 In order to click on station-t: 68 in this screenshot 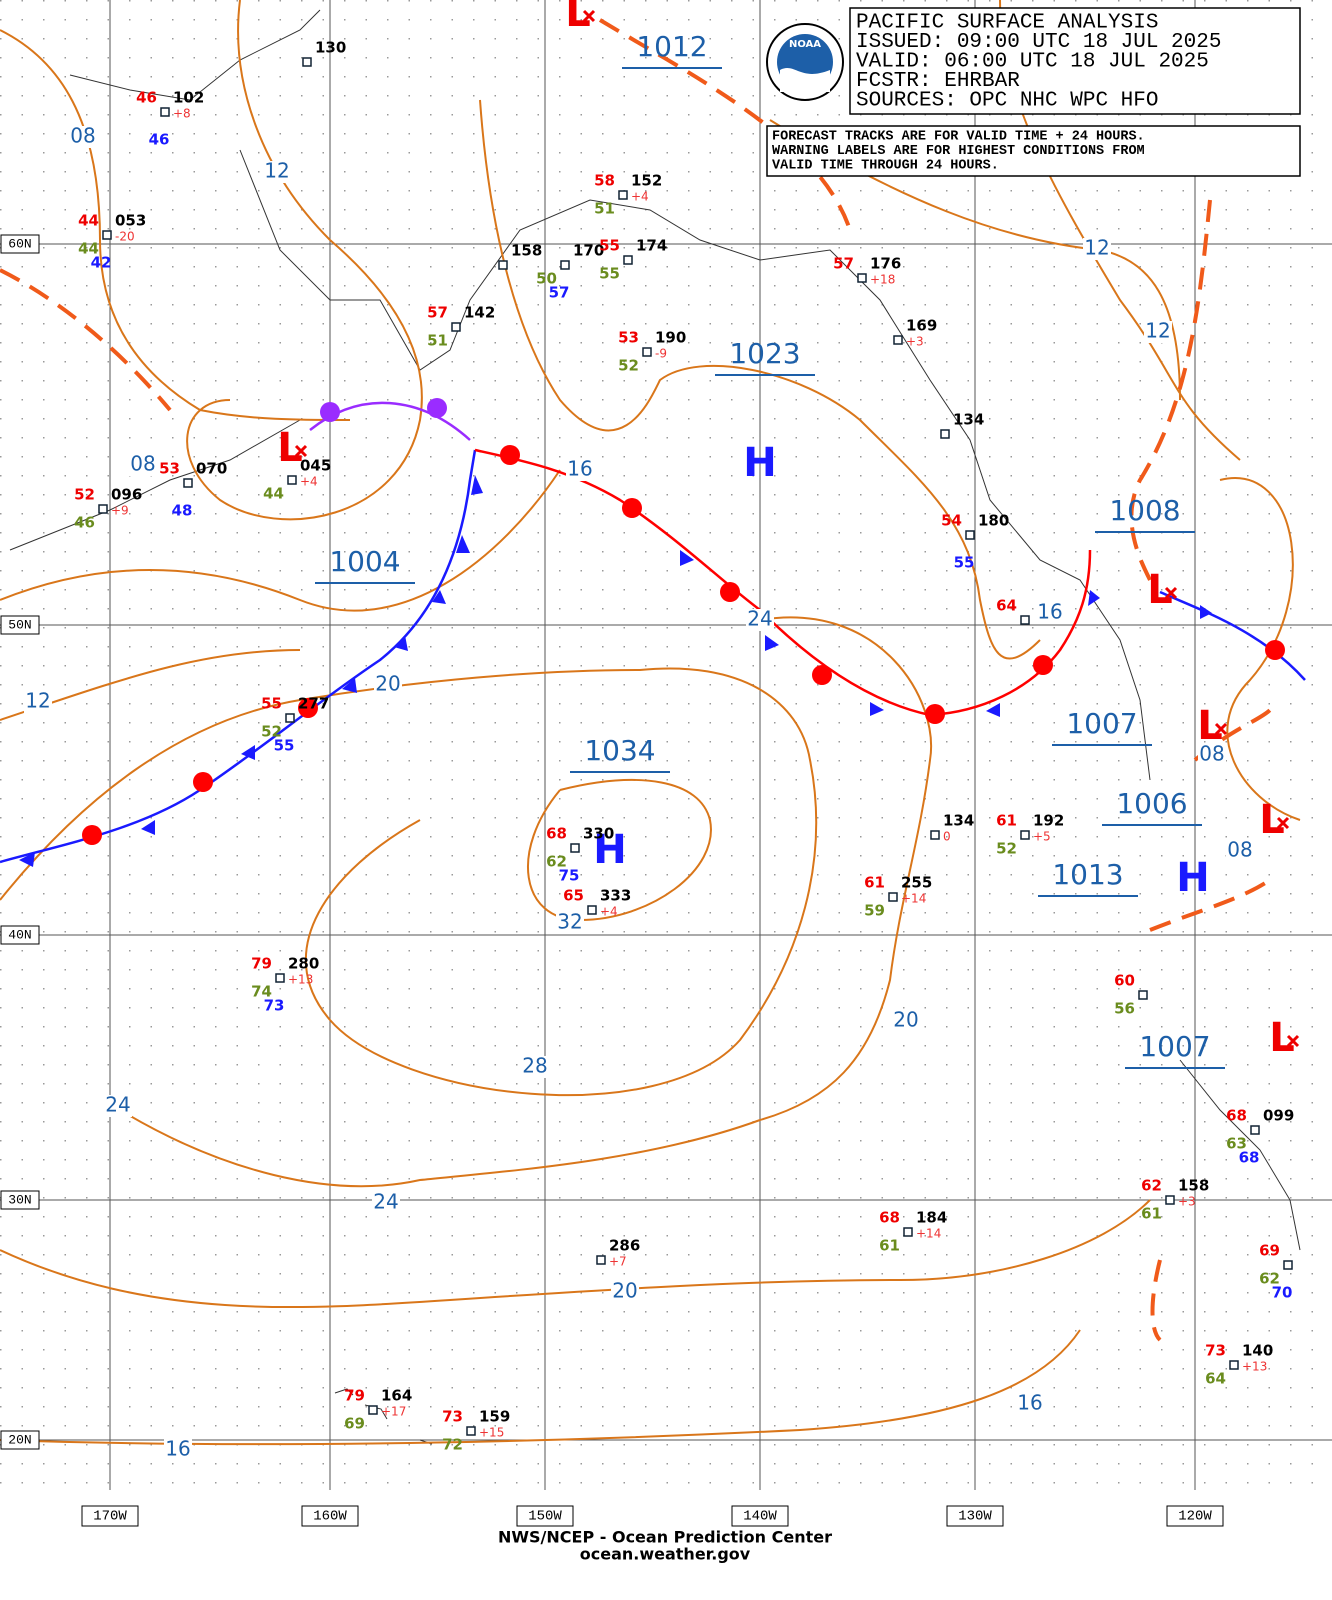, I will do `click(556, 834)`.